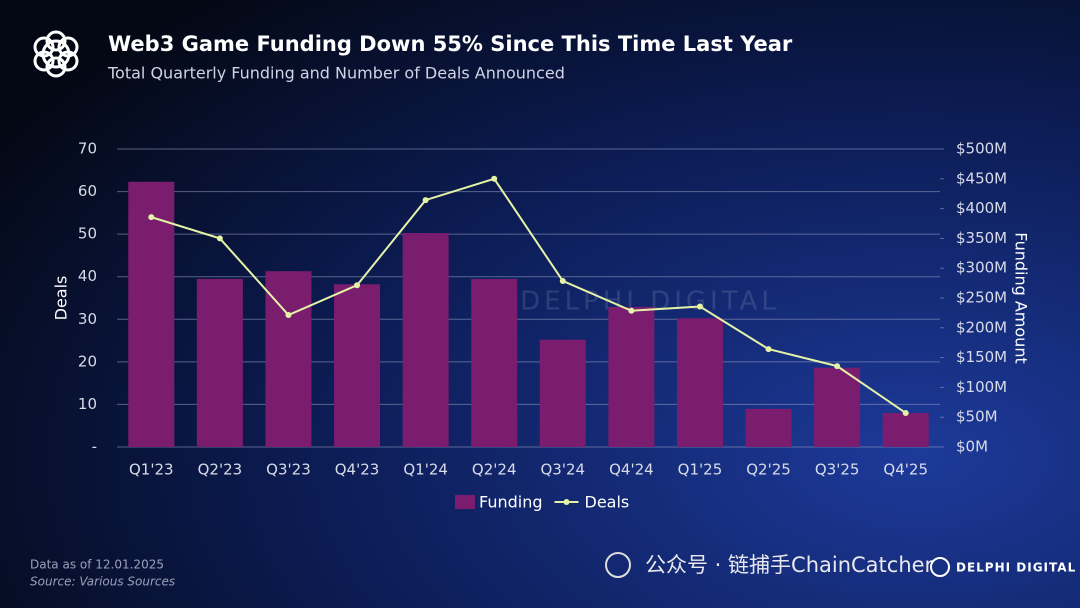  Describe the element at coordinates (905, 470) in the screenshot. I see `x-tick-label: Q4'25` at that location.